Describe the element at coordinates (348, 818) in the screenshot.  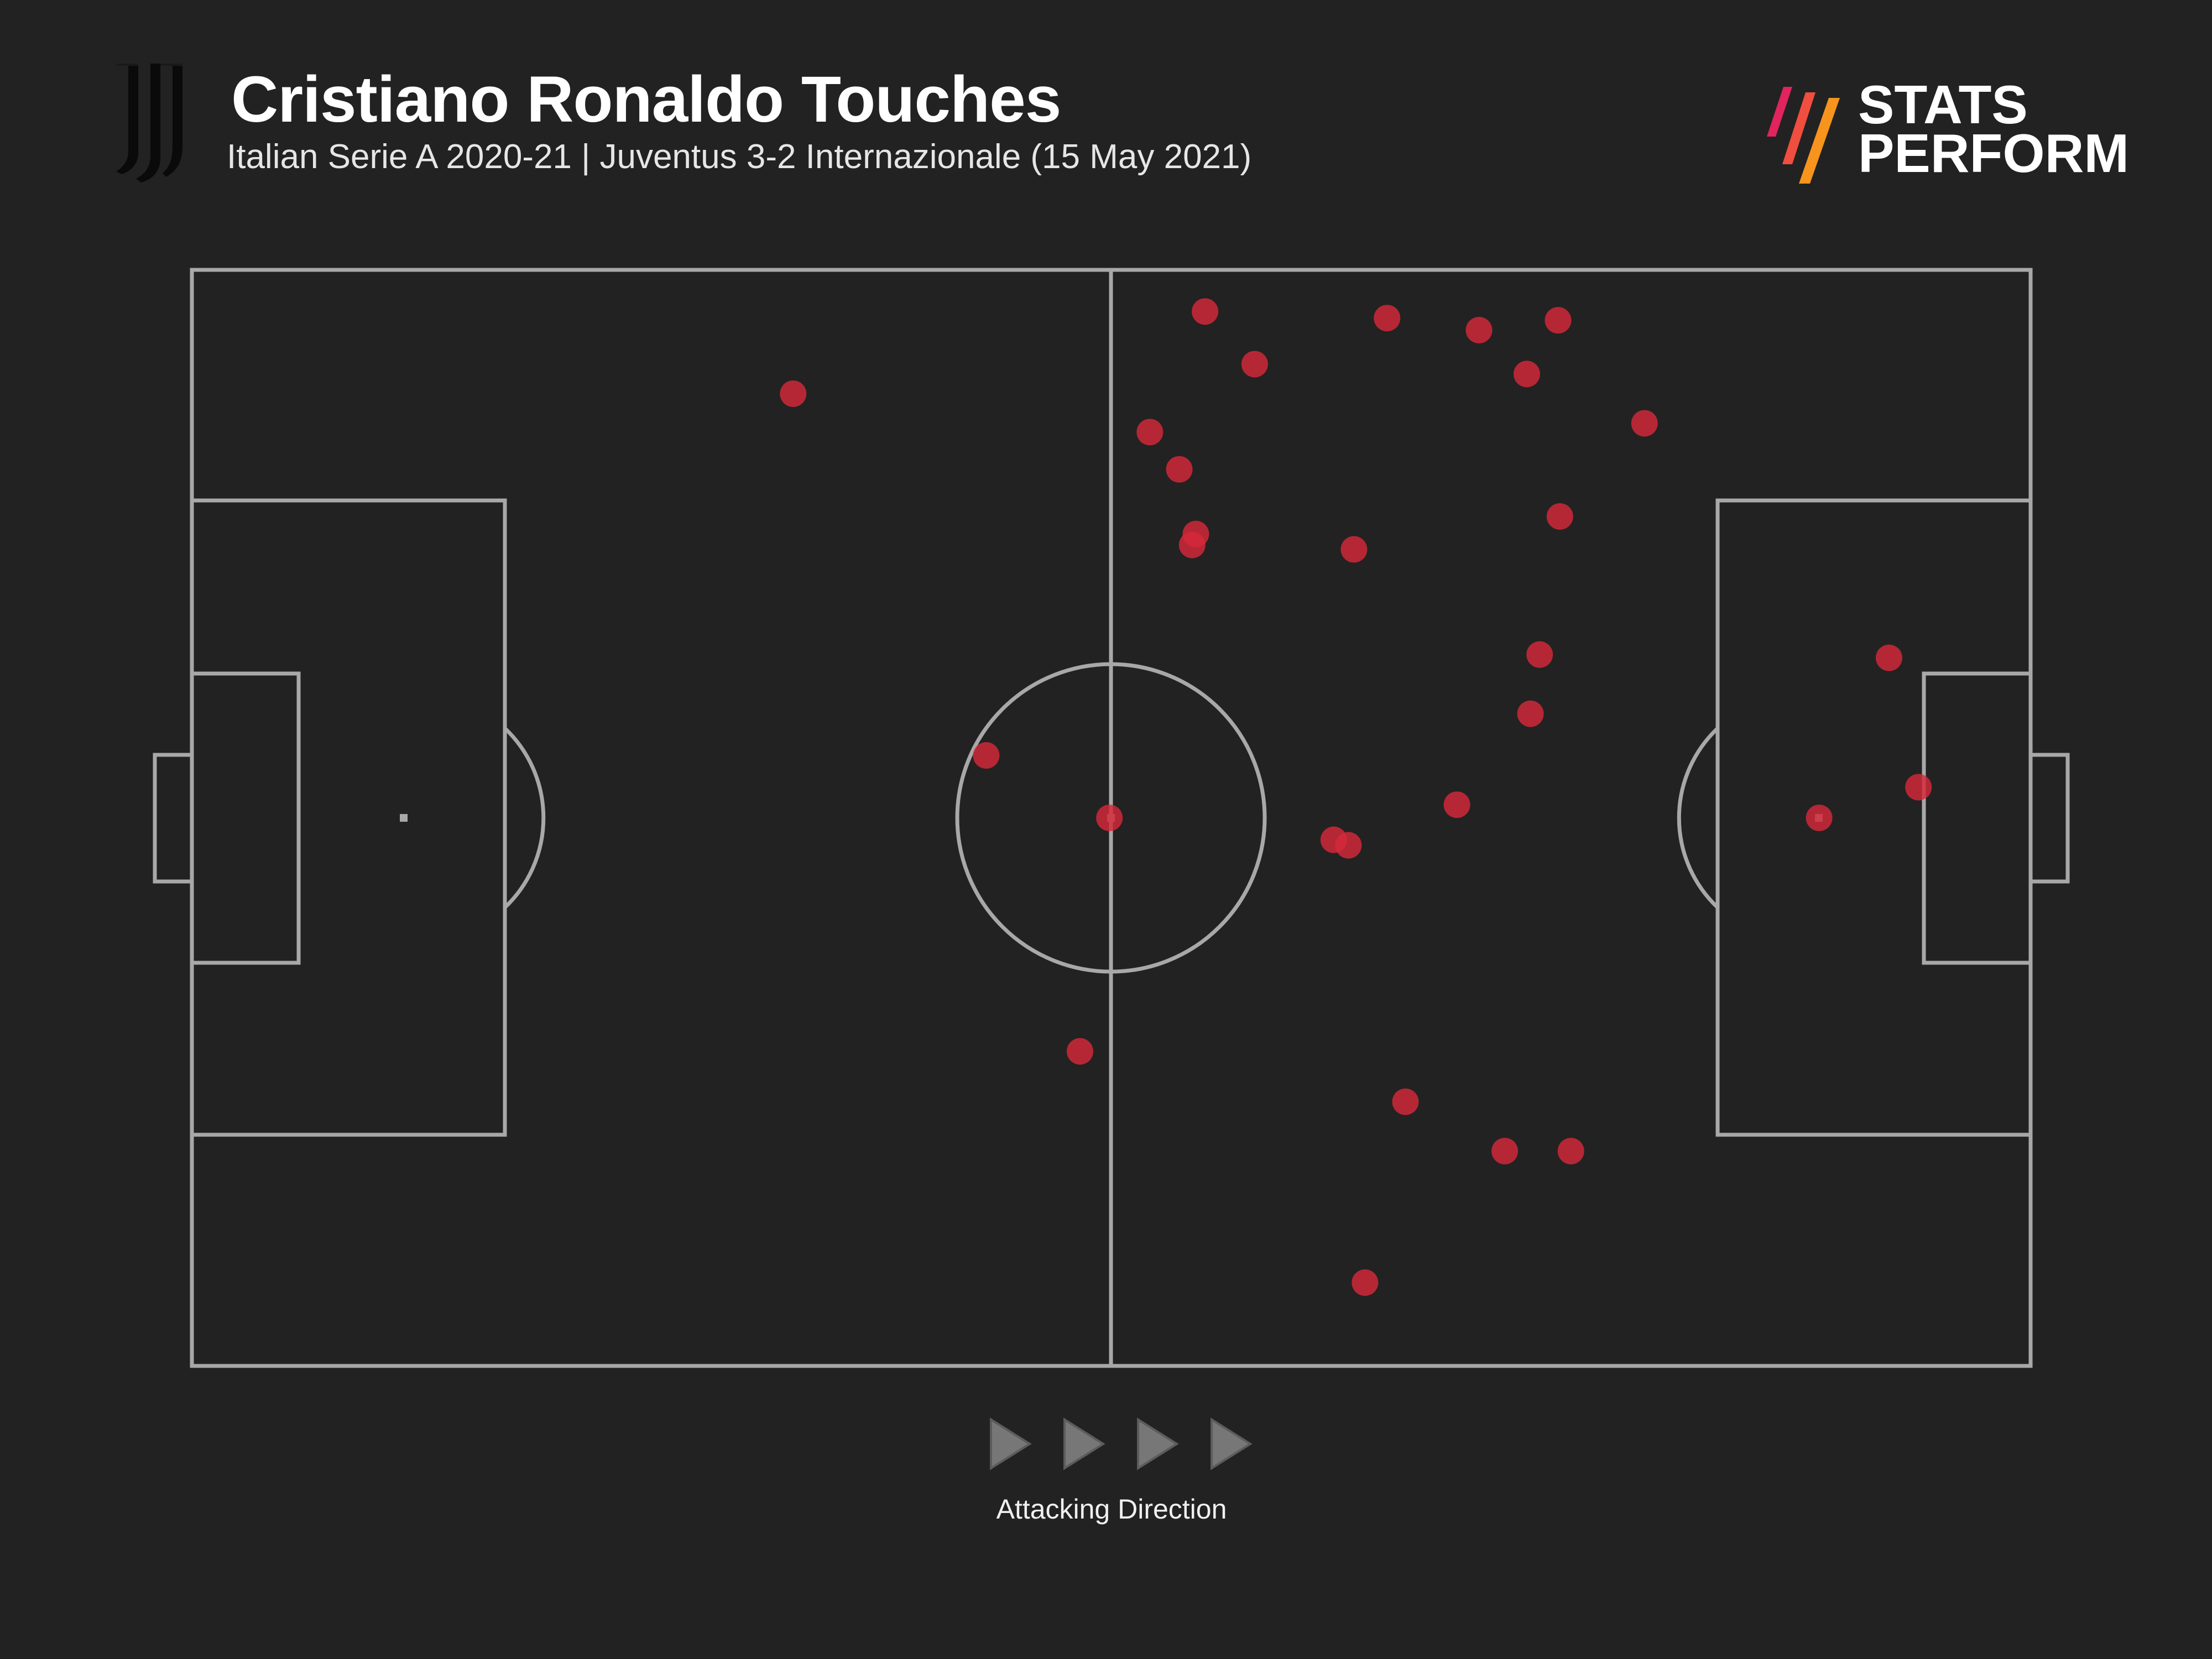
I see `left-penalty-area` at that location.